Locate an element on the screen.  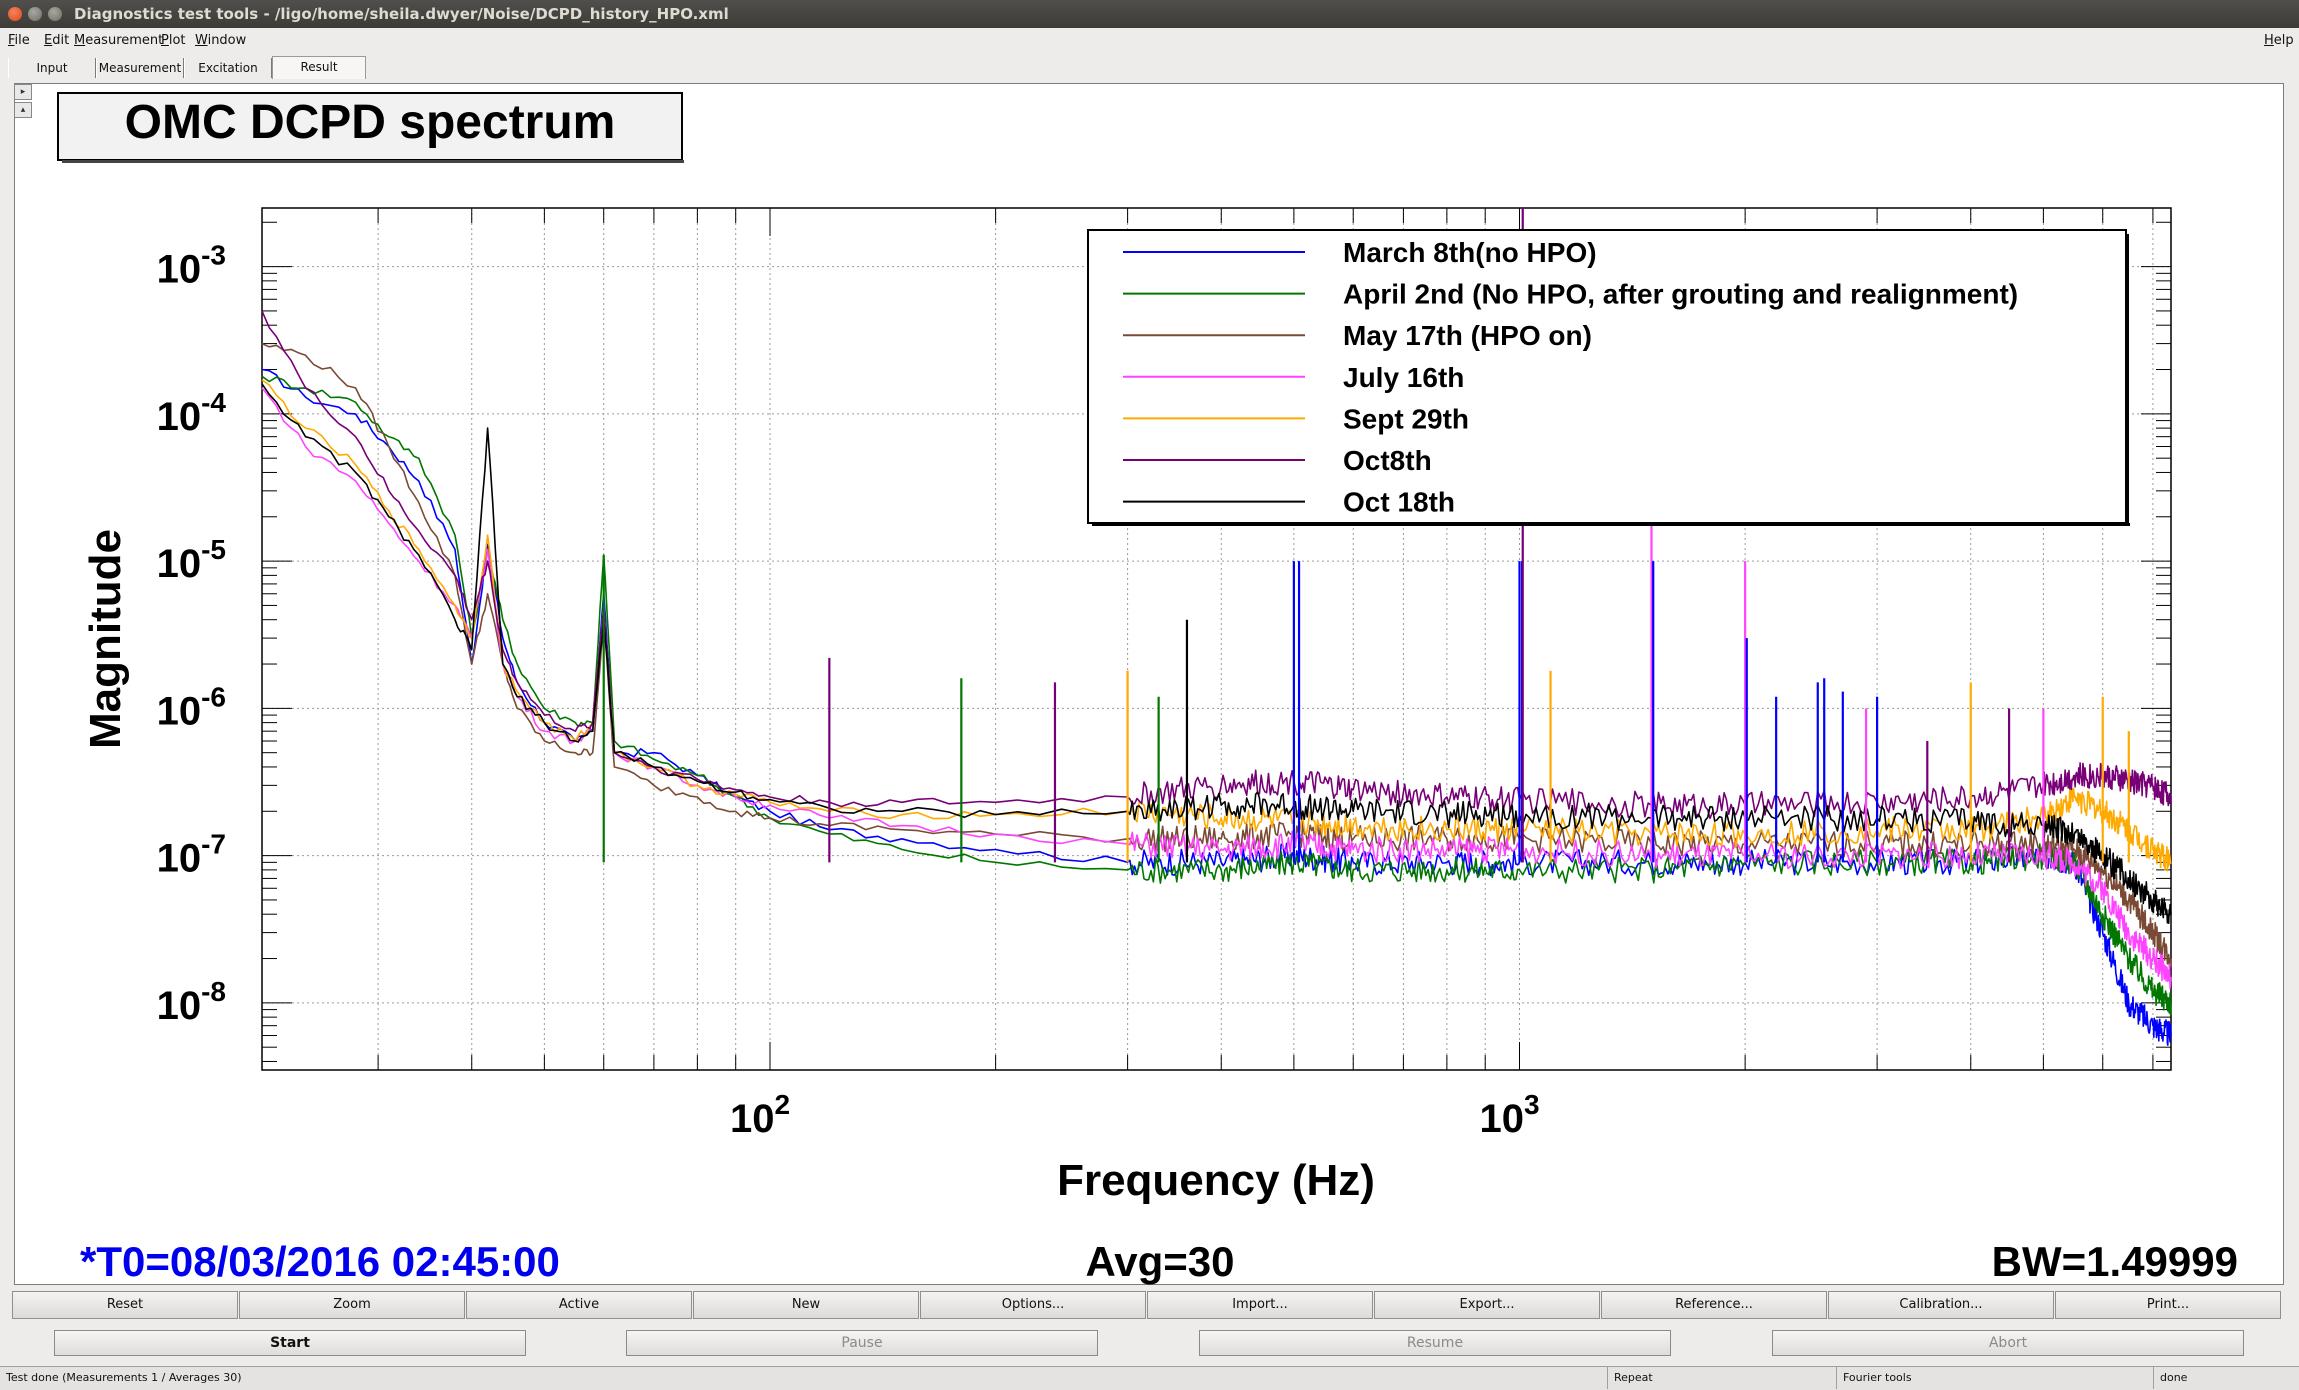
chart-title: OMC DCPD spectrum is located at coordinates (370, 122).